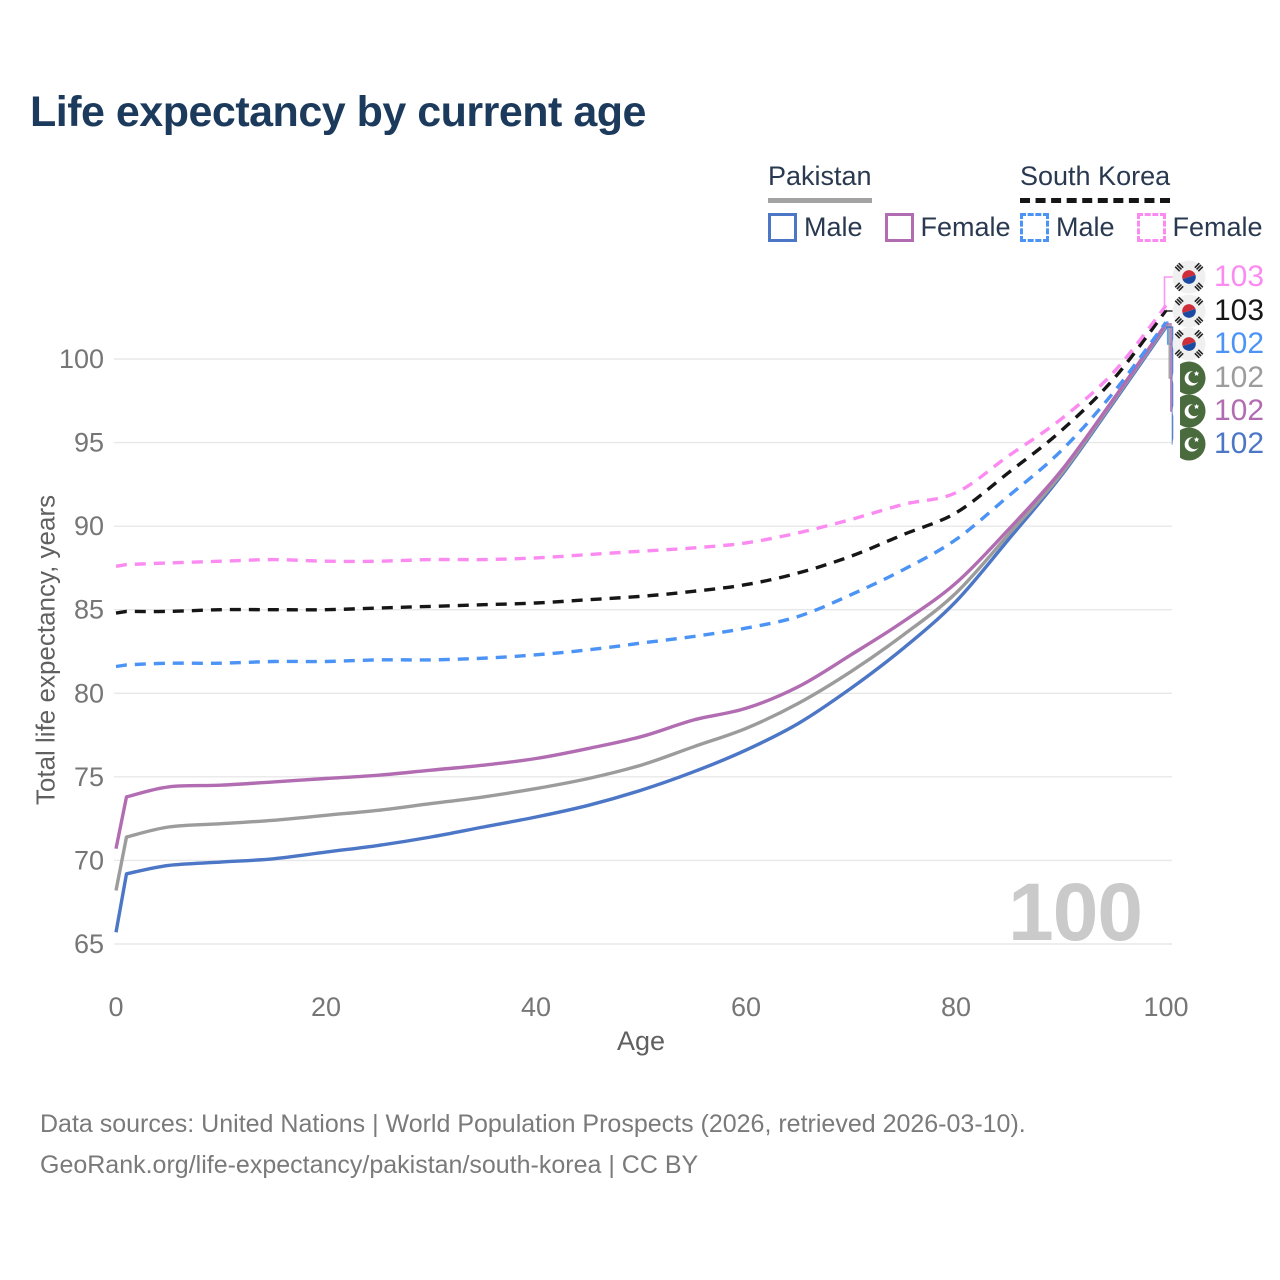 The width and height of the screenshot is (1280, 1280). Describe the element at coordinates (965, 227) in the screenshot. I see `legend-label-pakistan-female: Female` at that location.